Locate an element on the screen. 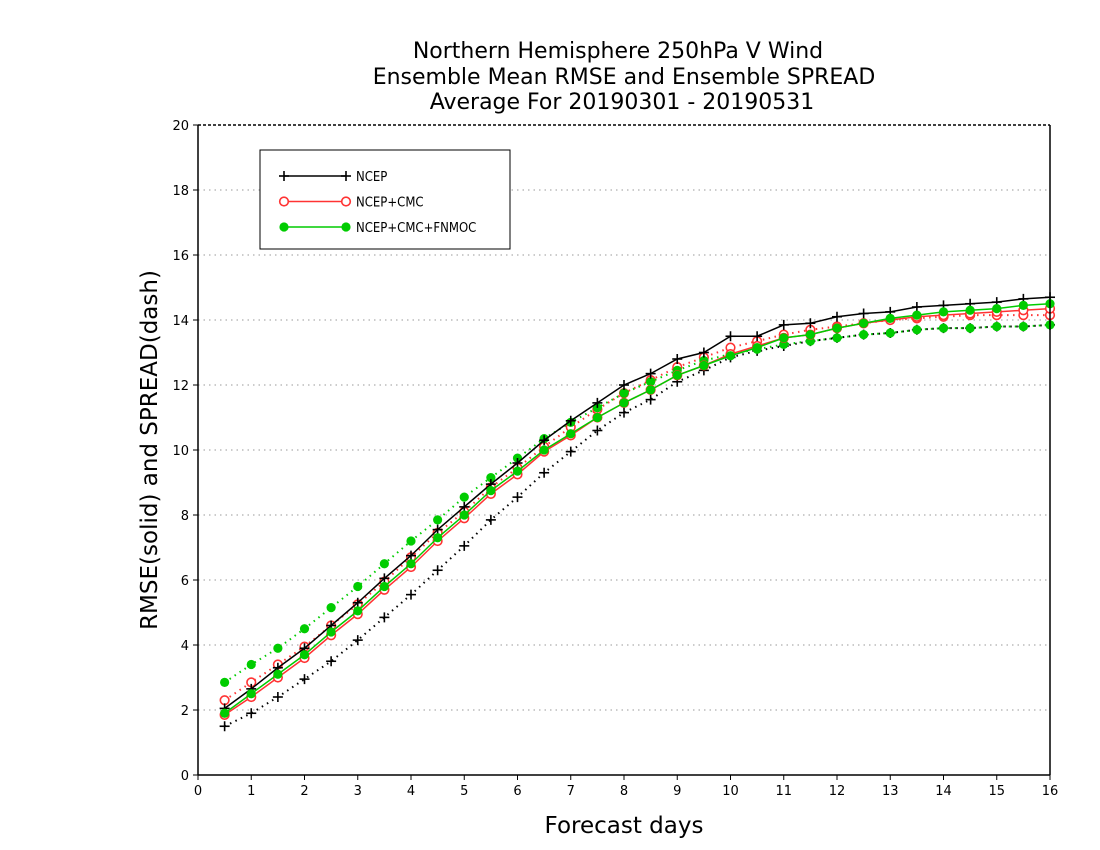 This screenshot has height=850, width=1100. chart-title-line-1: Northern Hemisphere 250hPa V Wind is located at coordinates (618, 51).